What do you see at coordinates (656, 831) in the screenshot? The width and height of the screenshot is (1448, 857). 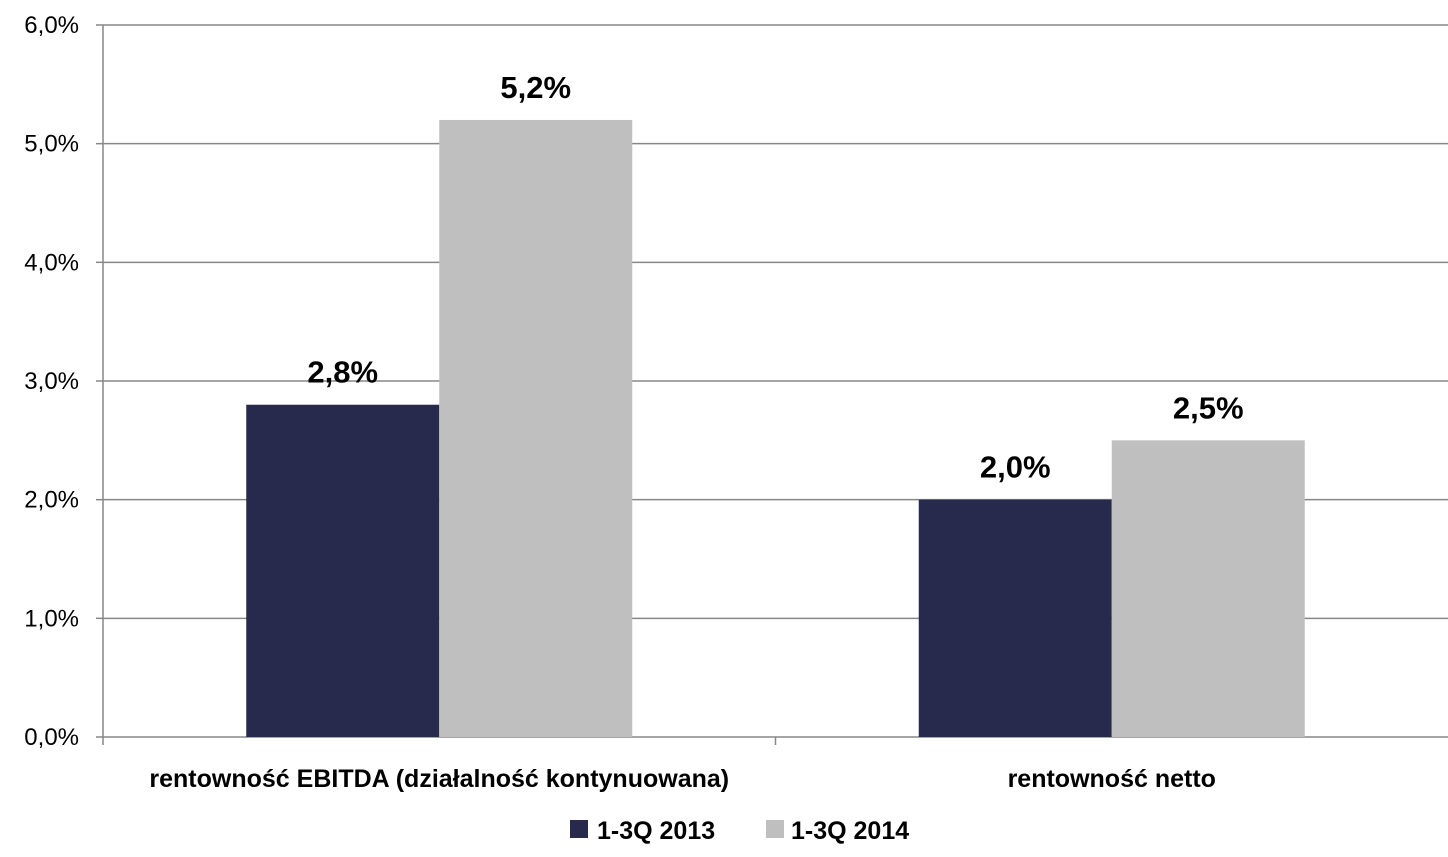 I see `legend-label: 1-3Q 2013` at bounding box center [656, 831].